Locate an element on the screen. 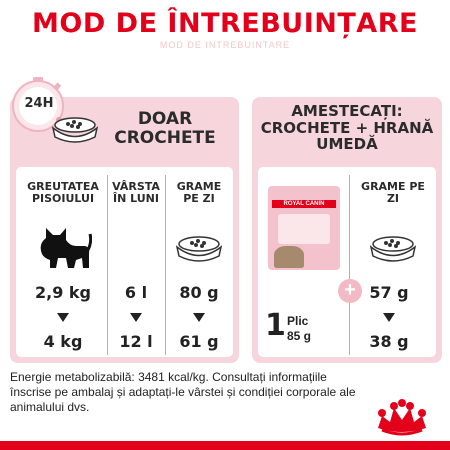  pouch-brand-label: ROYAL CANIN is located at coordinates (304, 204).